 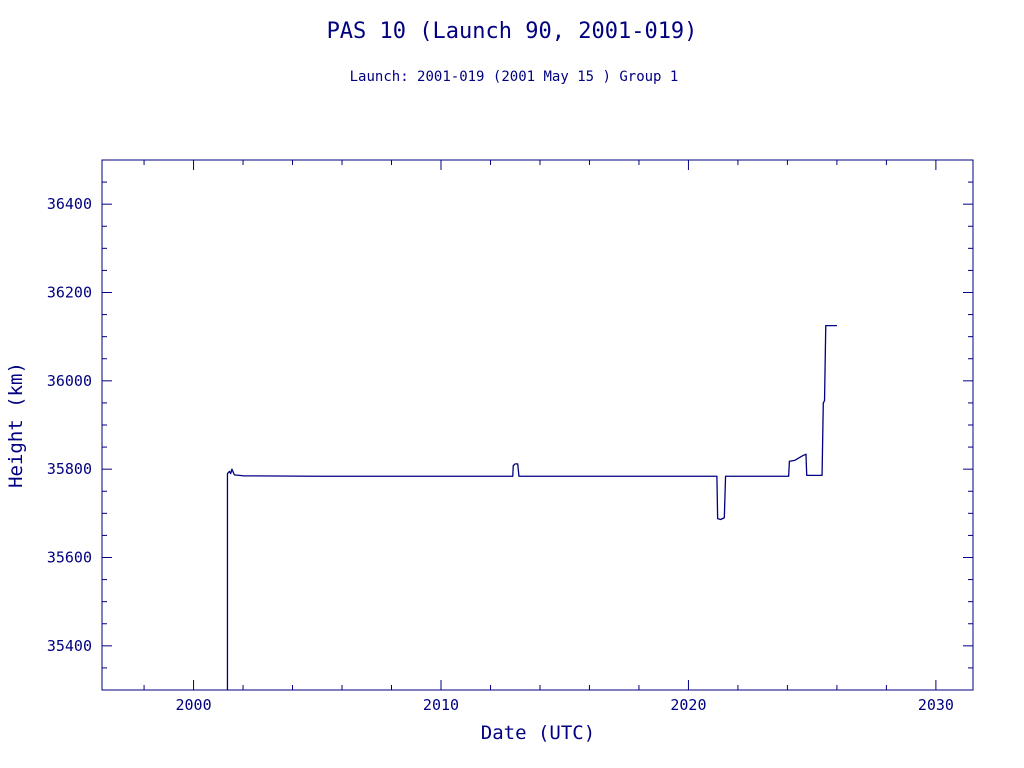 I want to click on y-tick-label: 36400, so click(x=69, y=204).